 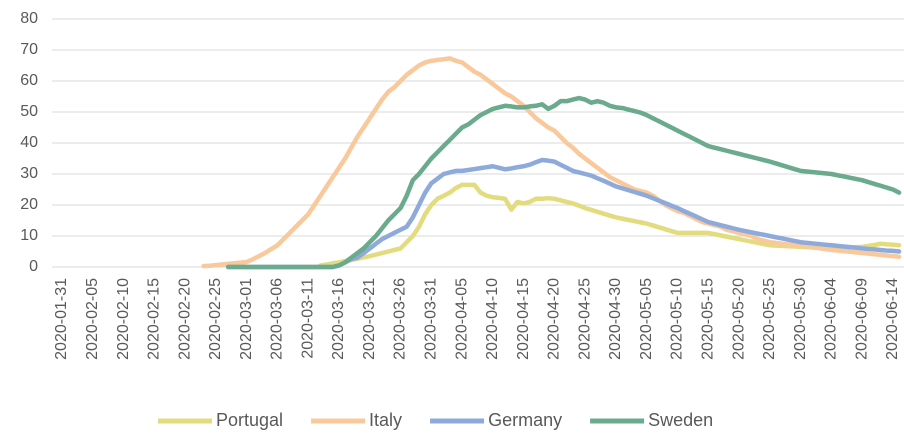 What do you see at coordinates (184, 319) in the screenshot?
I see `x-tick-label: 2020-02-20` at bounding box center [184, 319].